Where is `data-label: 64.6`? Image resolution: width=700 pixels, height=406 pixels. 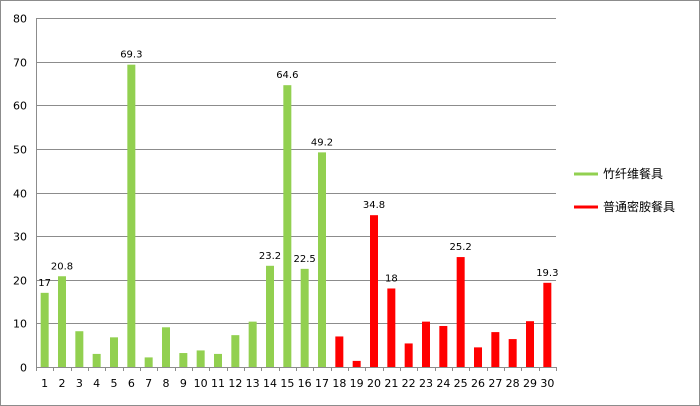
data-label: 64.6 is located at coordinates (287, 75).